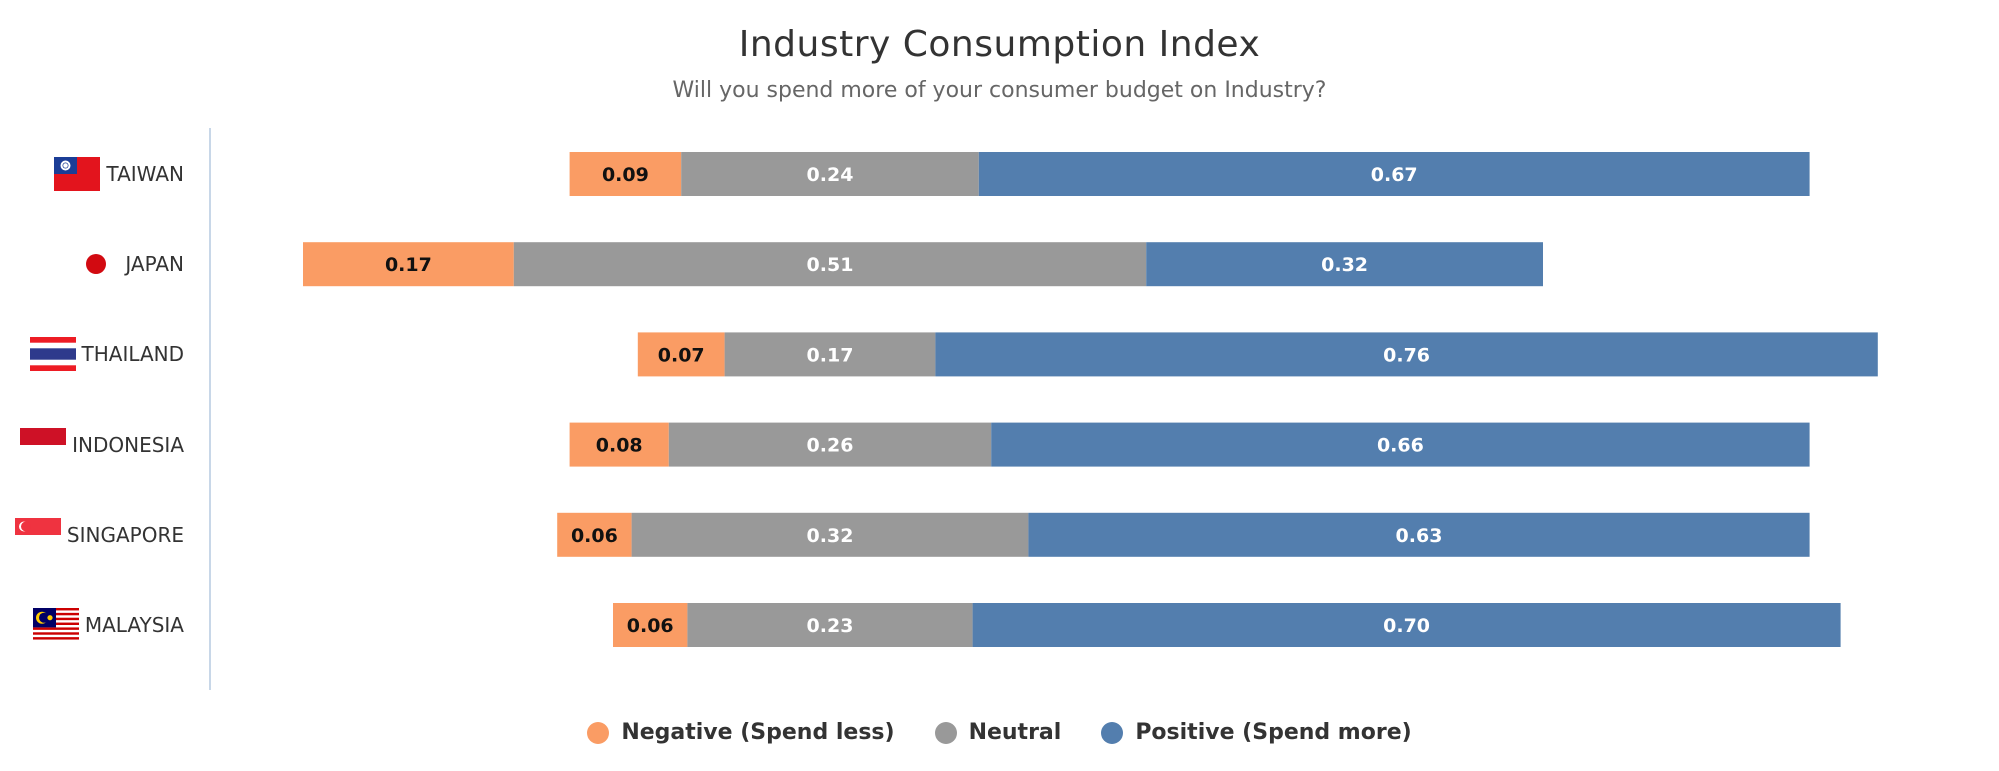  What do you see at coordinates (999, 44) in the screenshot?
I see `chart-title: Industry Consumption Index` at bounding box center [999, 44].